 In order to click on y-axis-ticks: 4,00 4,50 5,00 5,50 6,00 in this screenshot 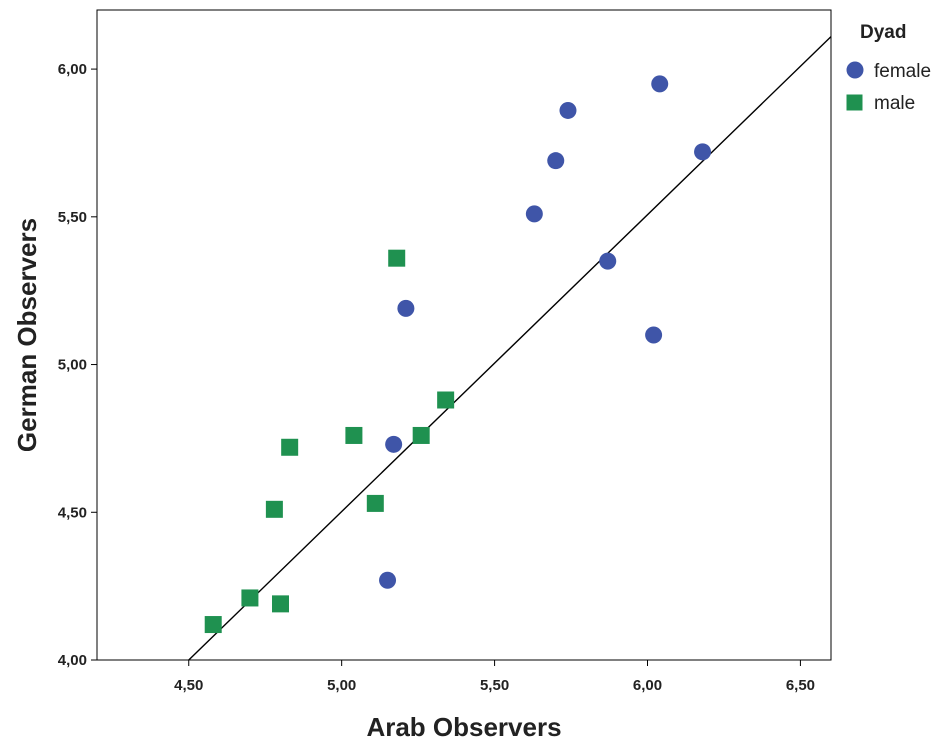, I will do `click(77, 365)`.